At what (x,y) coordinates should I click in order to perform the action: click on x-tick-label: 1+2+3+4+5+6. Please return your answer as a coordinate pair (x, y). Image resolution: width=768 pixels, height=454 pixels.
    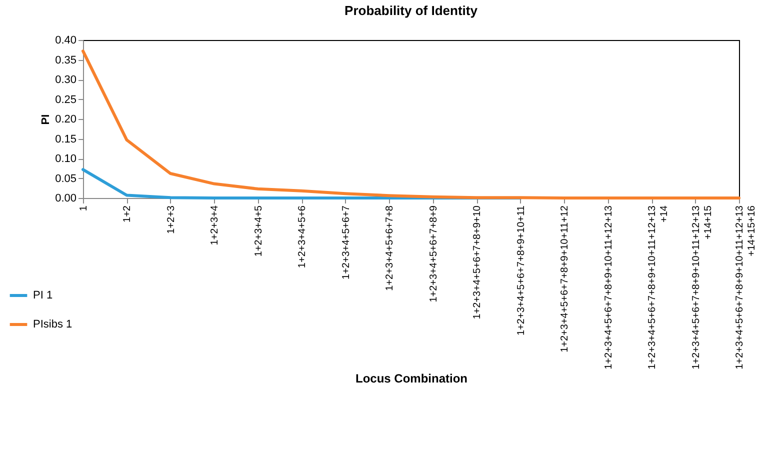
    Looking at the image, I should click on (302, 236).